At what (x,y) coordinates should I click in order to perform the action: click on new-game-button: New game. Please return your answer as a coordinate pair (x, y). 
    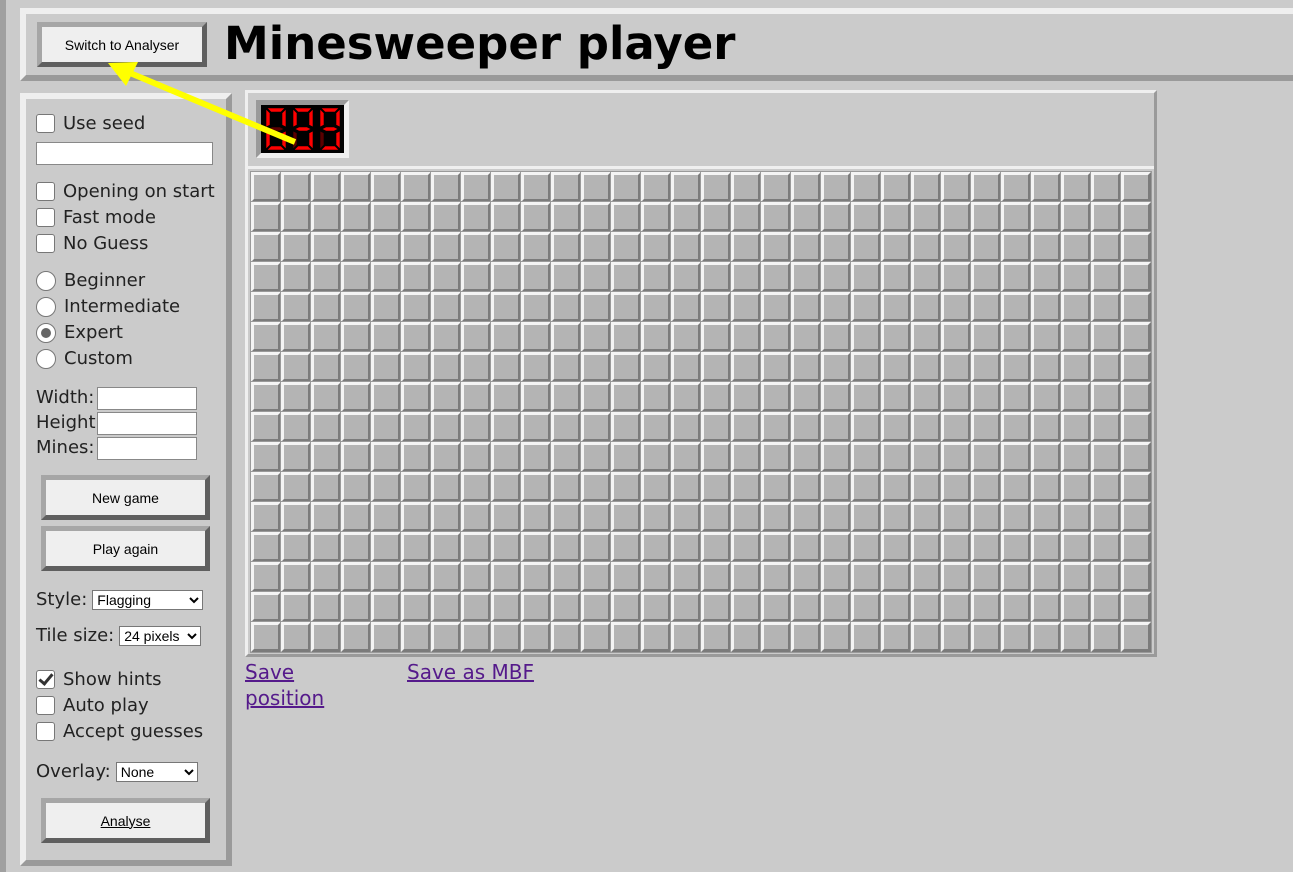
    Looking at the image, I should click on (125, 497).